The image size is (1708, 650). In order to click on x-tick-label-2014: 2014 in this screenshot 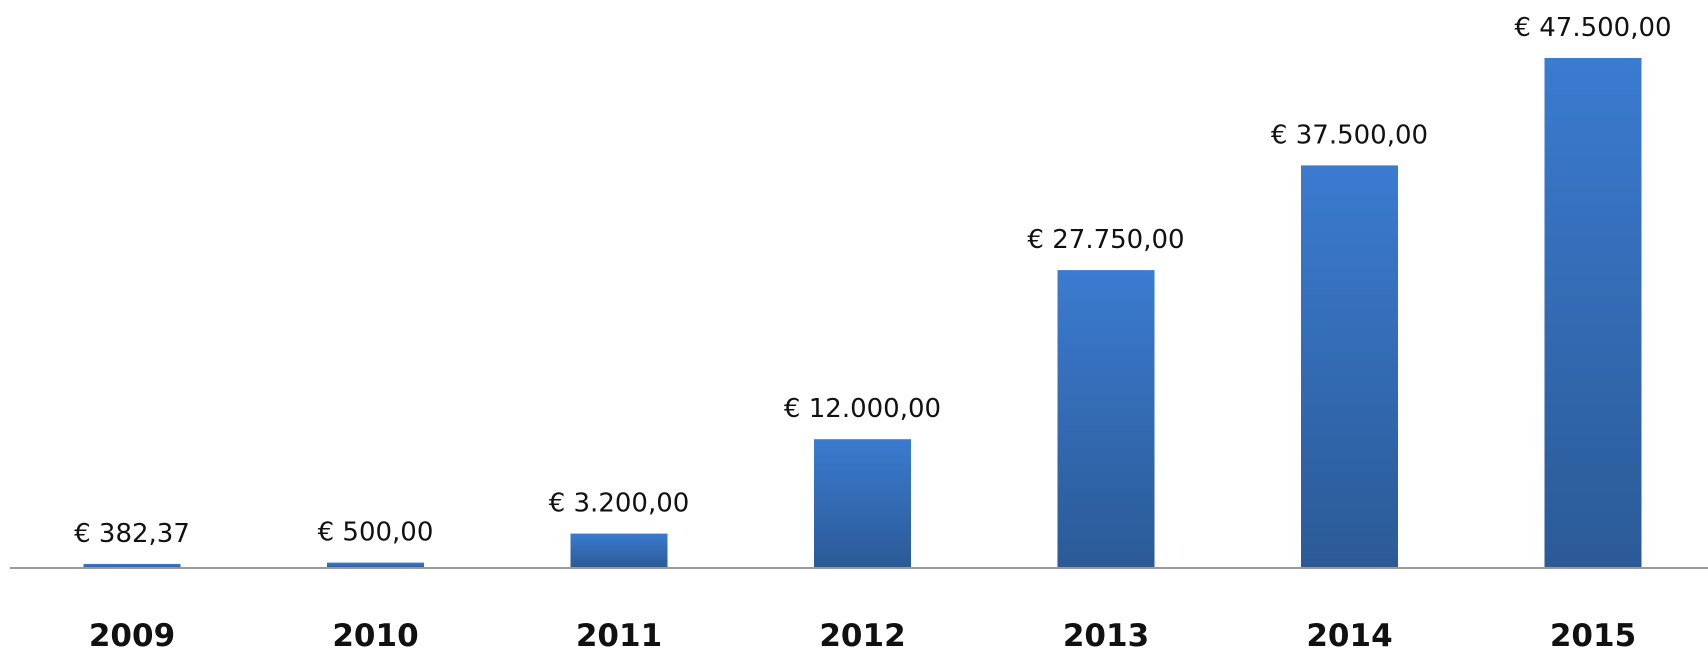, I will do `click(1349, 634)`.